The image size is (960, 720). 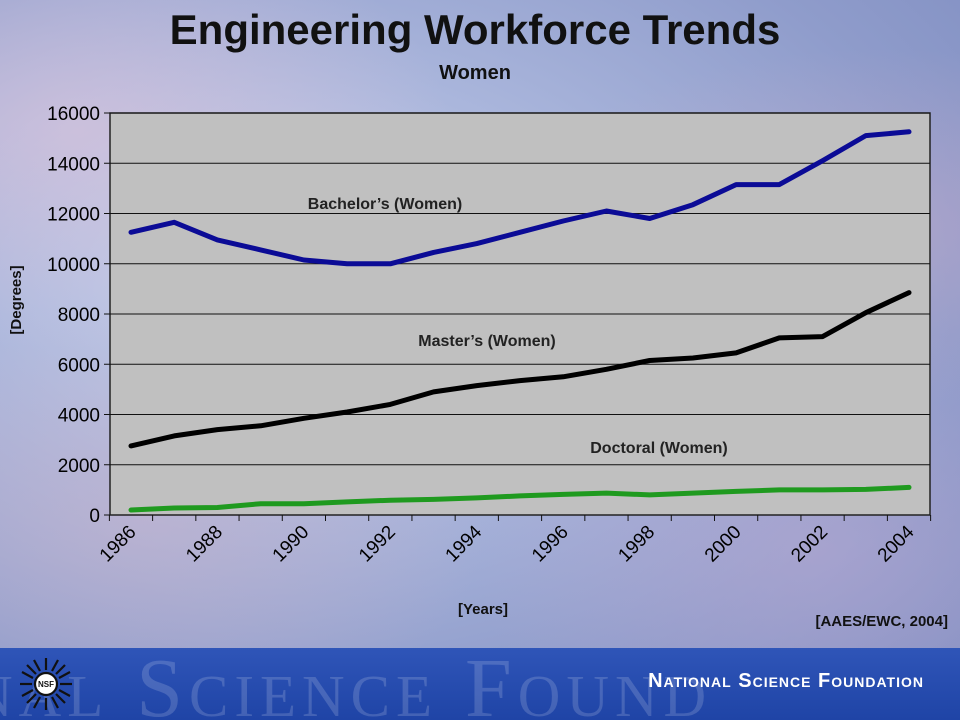 I want to click on y-tick-label: 16000, so click(x=73, y=114).